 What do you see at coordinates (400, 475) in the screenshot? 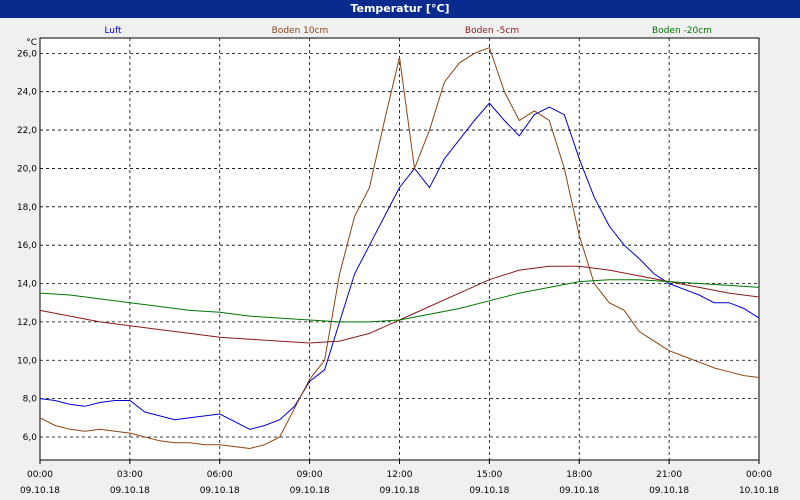
I see `x-tick-time: 12:00` at bounding box center [400, 475].